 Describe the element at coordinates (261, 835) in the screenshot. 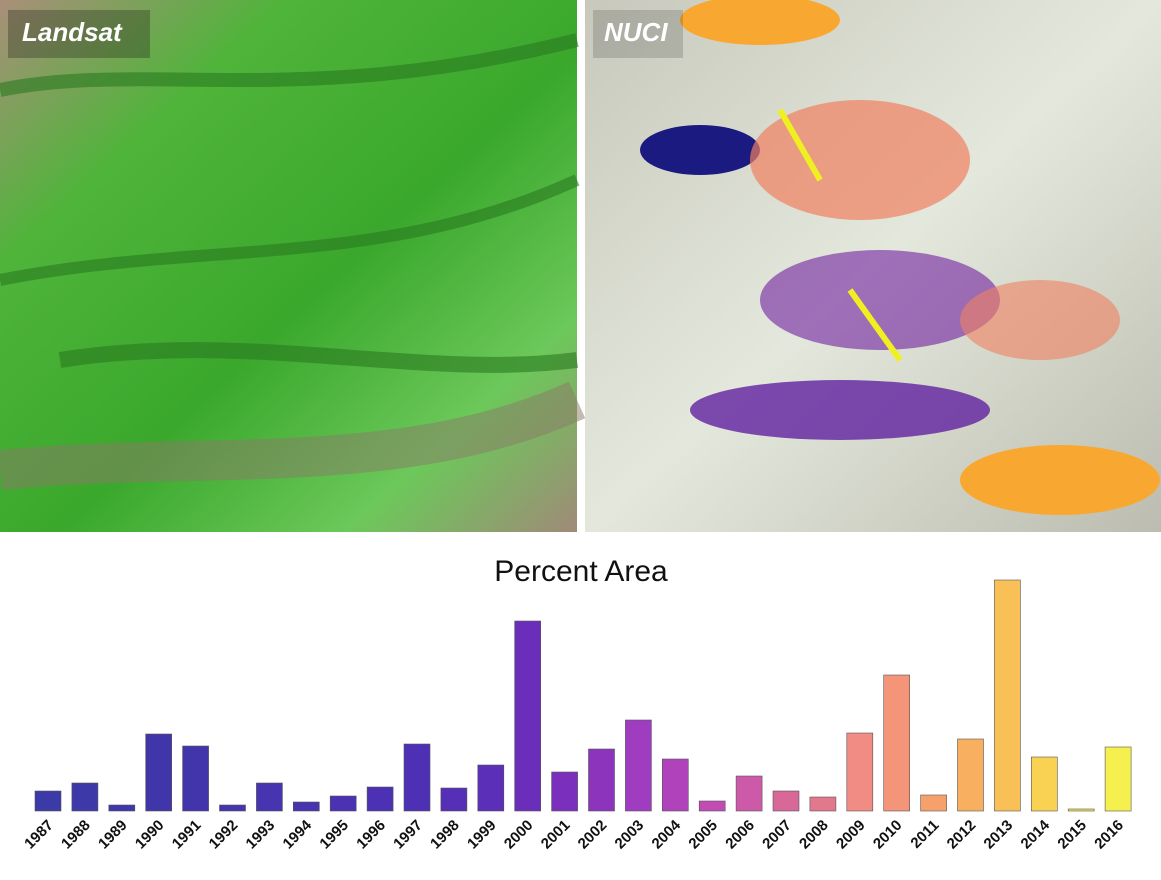

I see `x-tick-label: 1993` at that location.